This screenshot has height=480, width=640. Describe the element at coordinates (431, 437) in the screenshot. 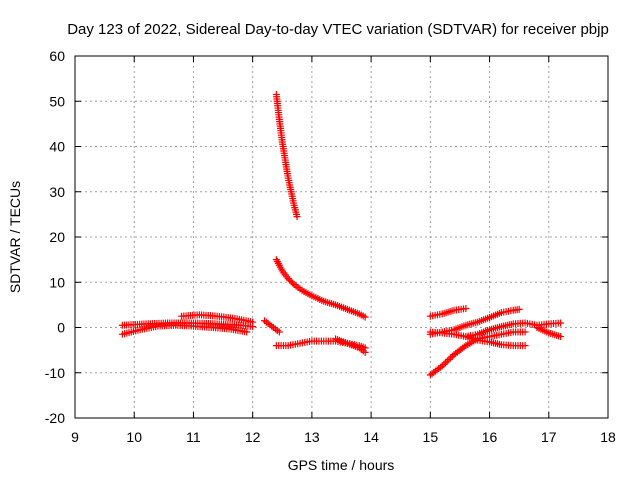

I see `x-tick-label: 15` at that location.